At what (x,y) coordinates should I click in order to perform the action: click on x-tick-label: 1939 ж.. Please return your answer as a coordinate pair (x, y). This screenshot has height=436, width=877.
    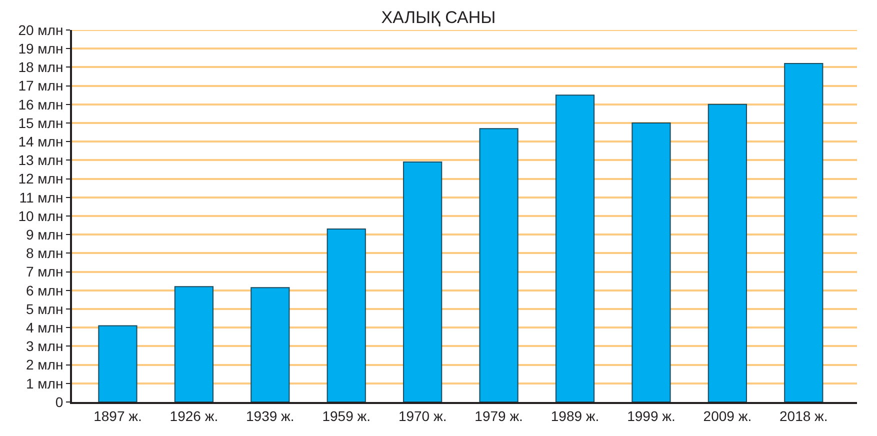
    Looking at the image, I should click on (270, 416).